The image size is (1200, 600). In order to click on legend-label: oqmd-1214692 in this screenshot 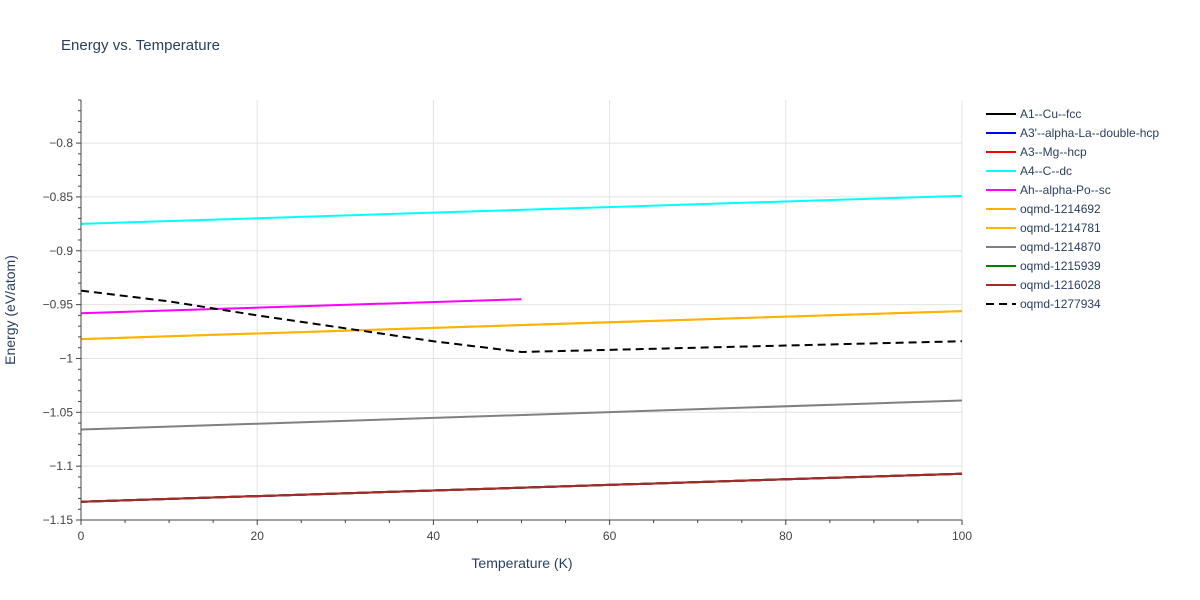, I will do `click(1060, 209)`.